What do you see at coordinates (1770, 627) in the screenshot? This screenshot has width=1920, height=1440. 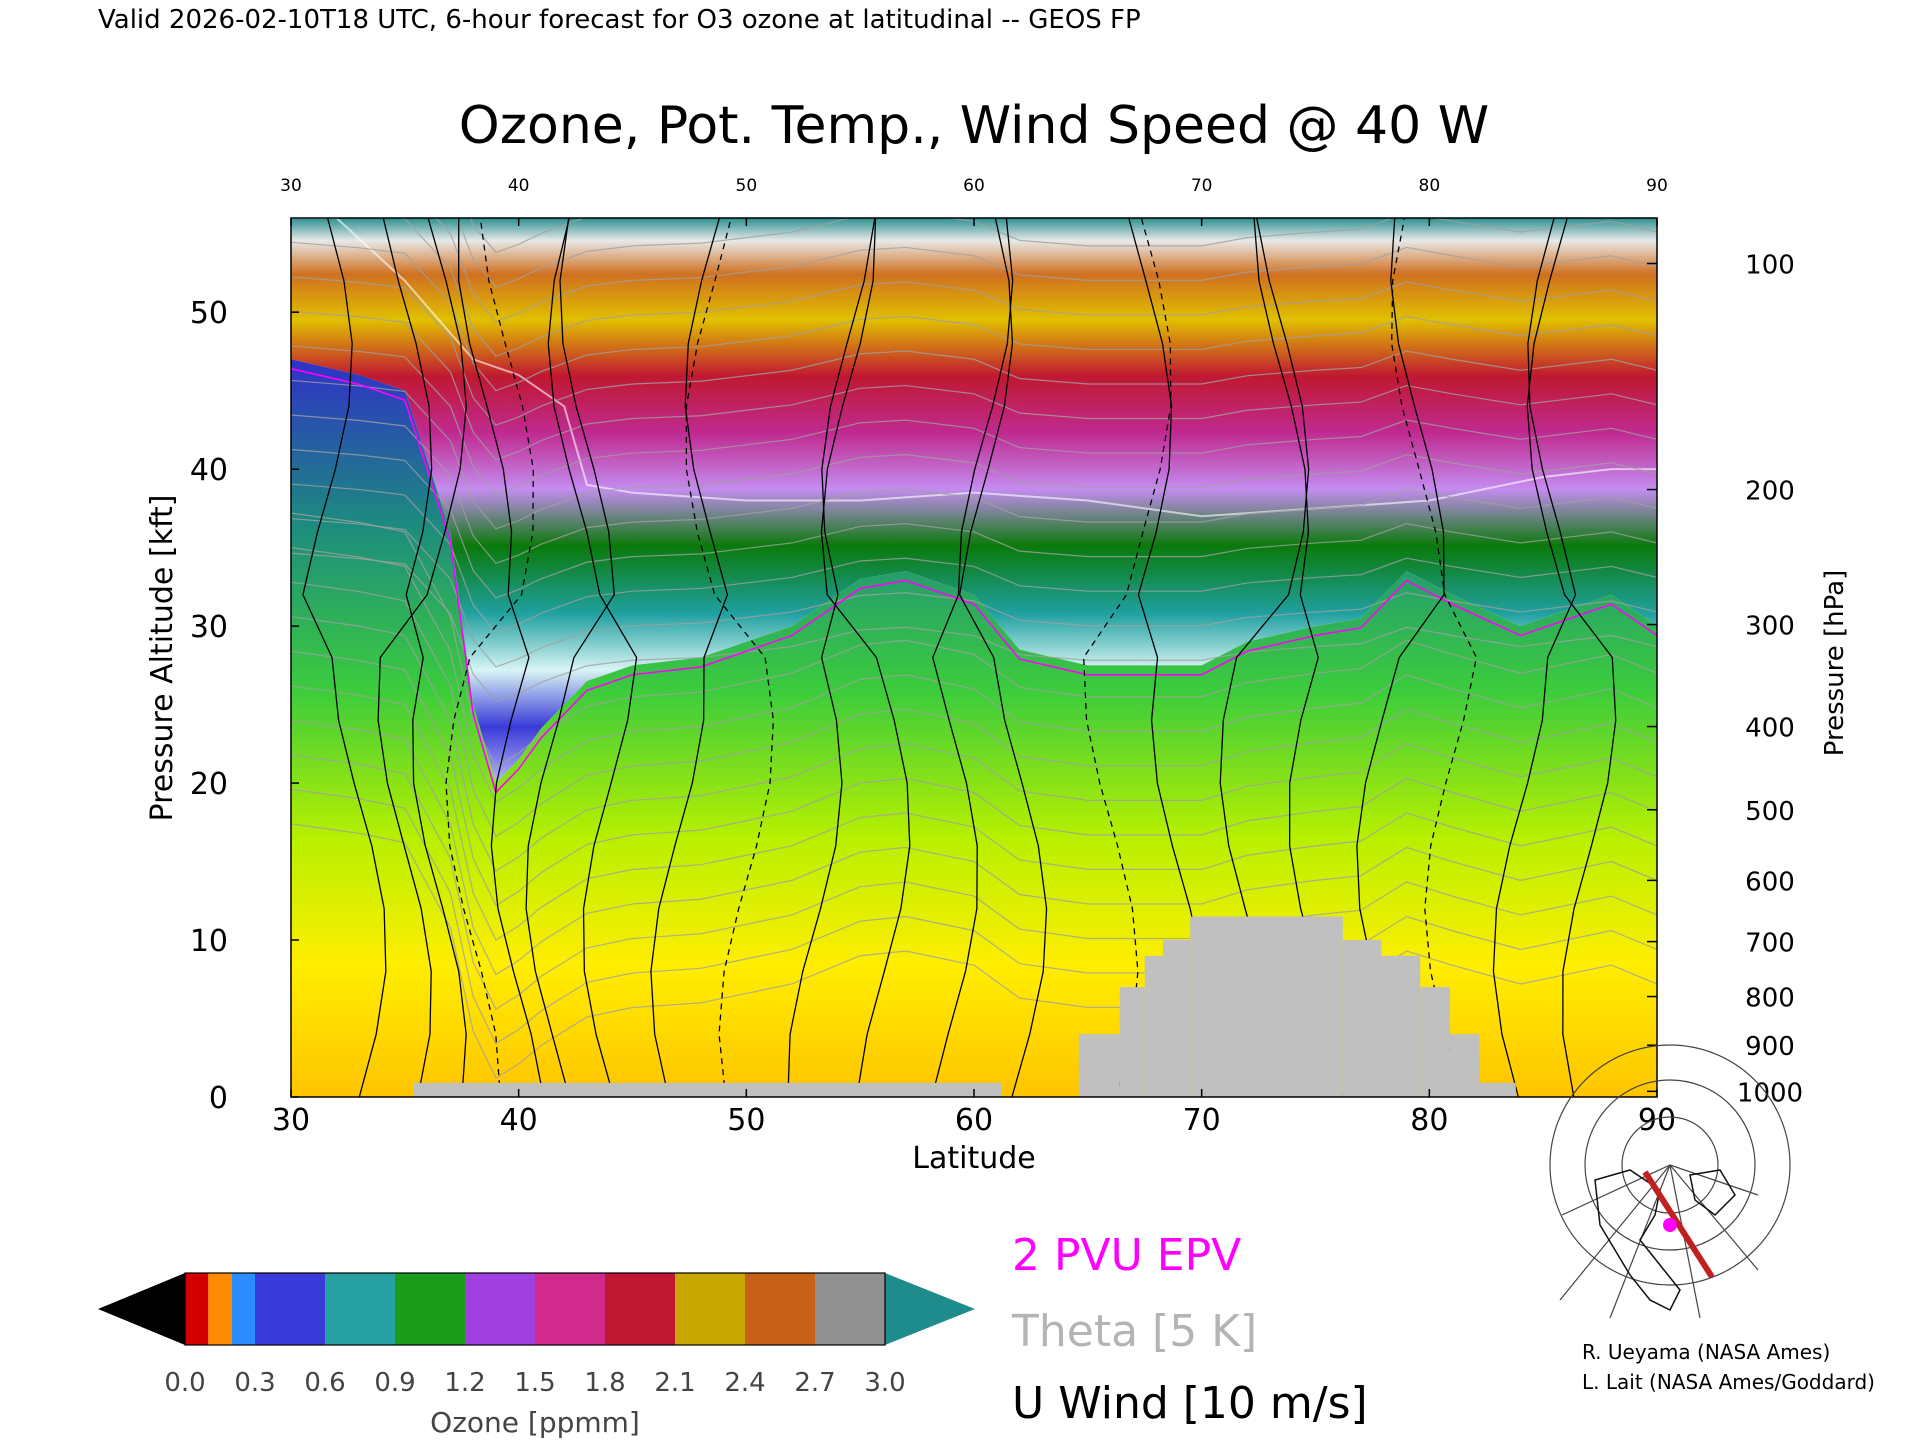 I see `pressure-tick-label: 300` at bounding box center [1770, 627].